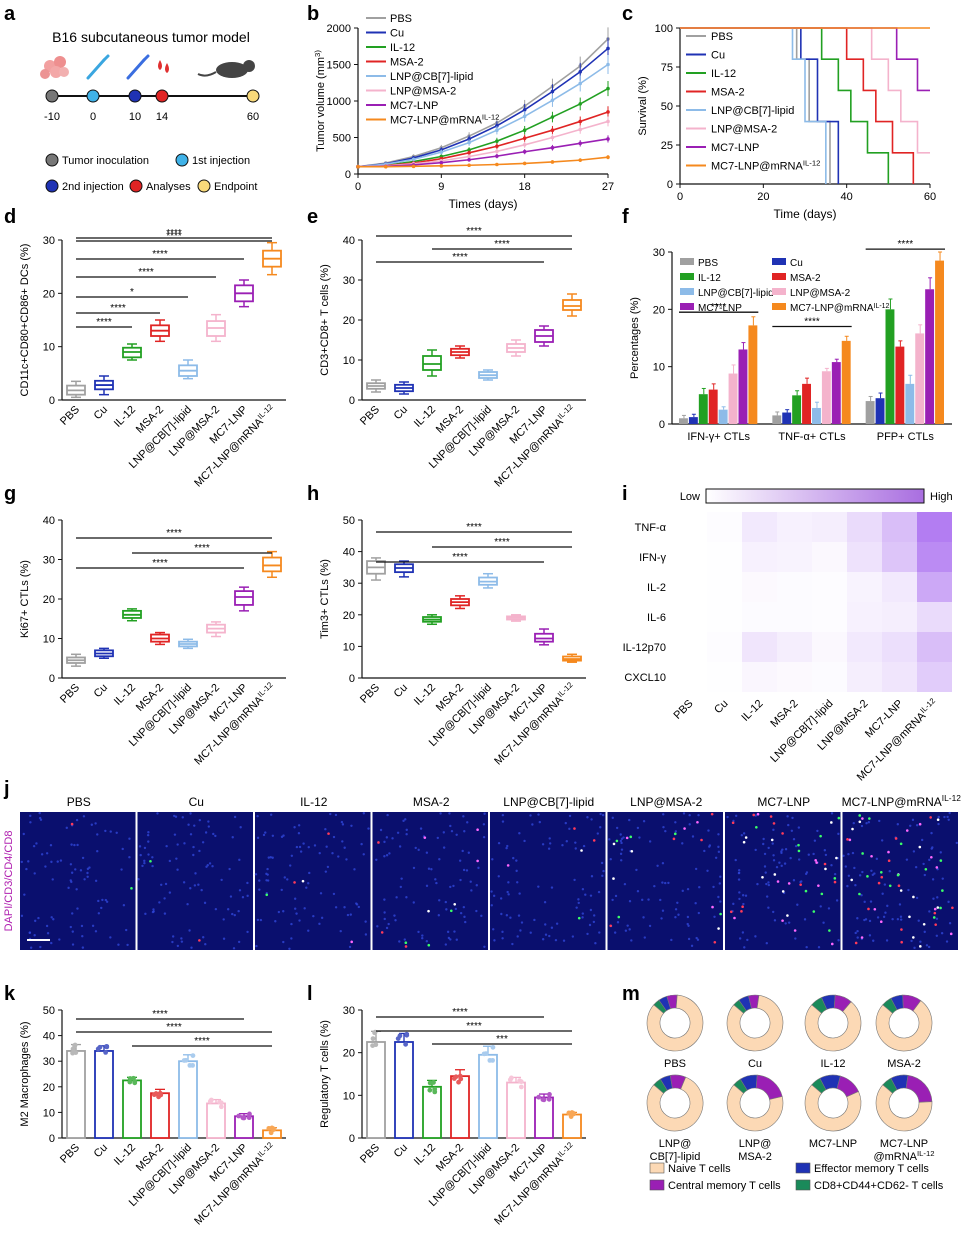 Image resolution: width=968 pixels, height=1241 pixels. Describe the element at coordinates (401, 19) in the screenshot. I see `legend-label: PBS` at that location.